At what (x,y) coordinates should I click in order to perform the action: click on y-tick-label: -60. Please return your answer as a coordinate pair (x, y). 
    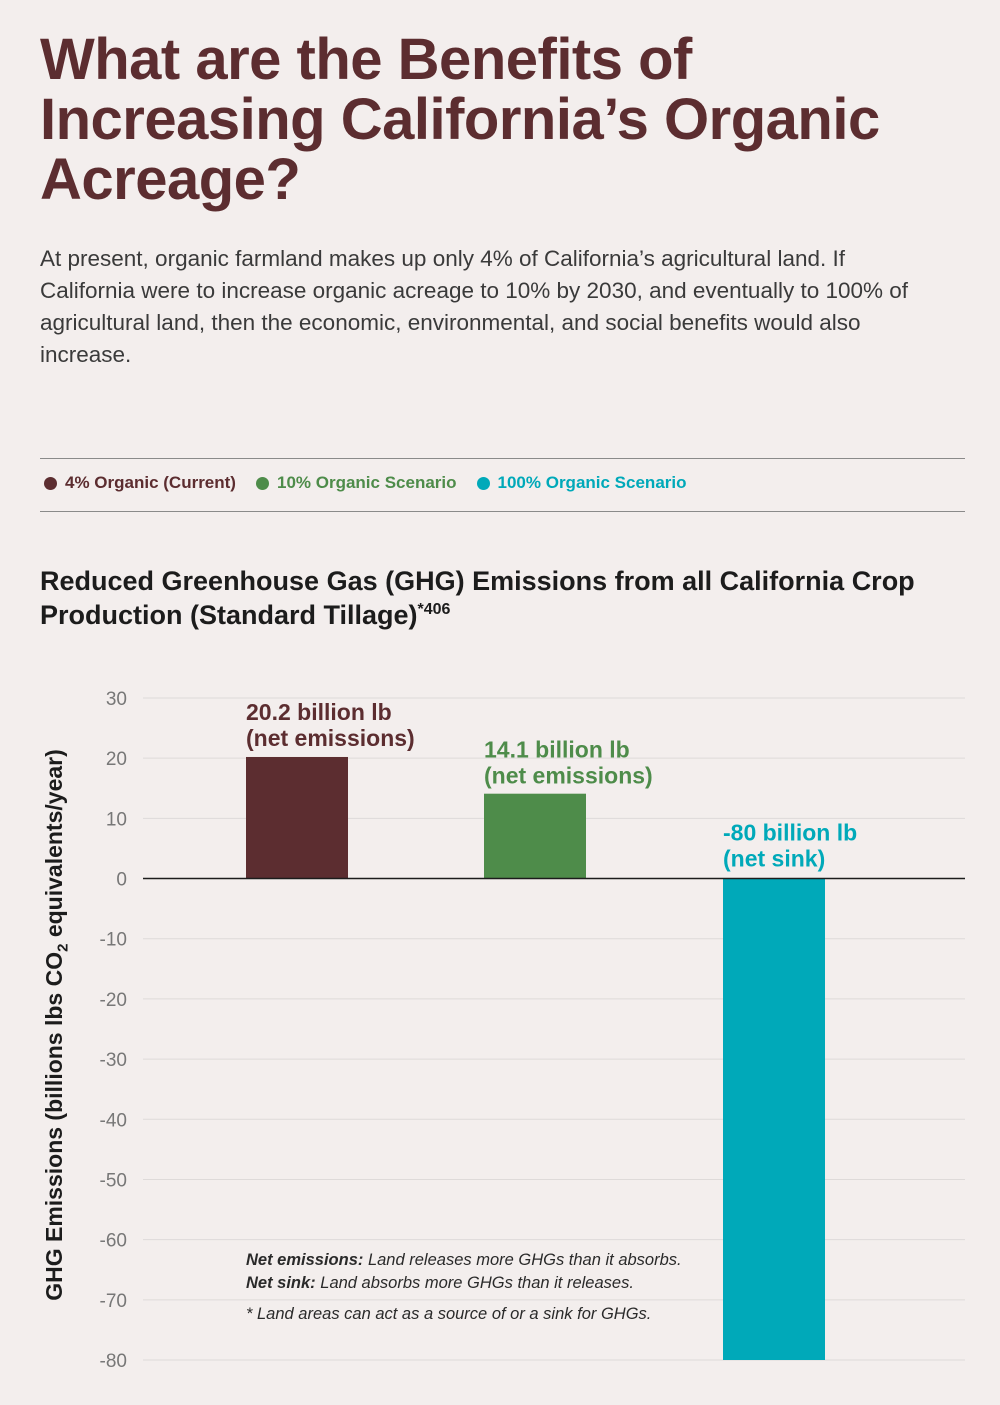
    Looking at the image, I should click on (113, 1241).